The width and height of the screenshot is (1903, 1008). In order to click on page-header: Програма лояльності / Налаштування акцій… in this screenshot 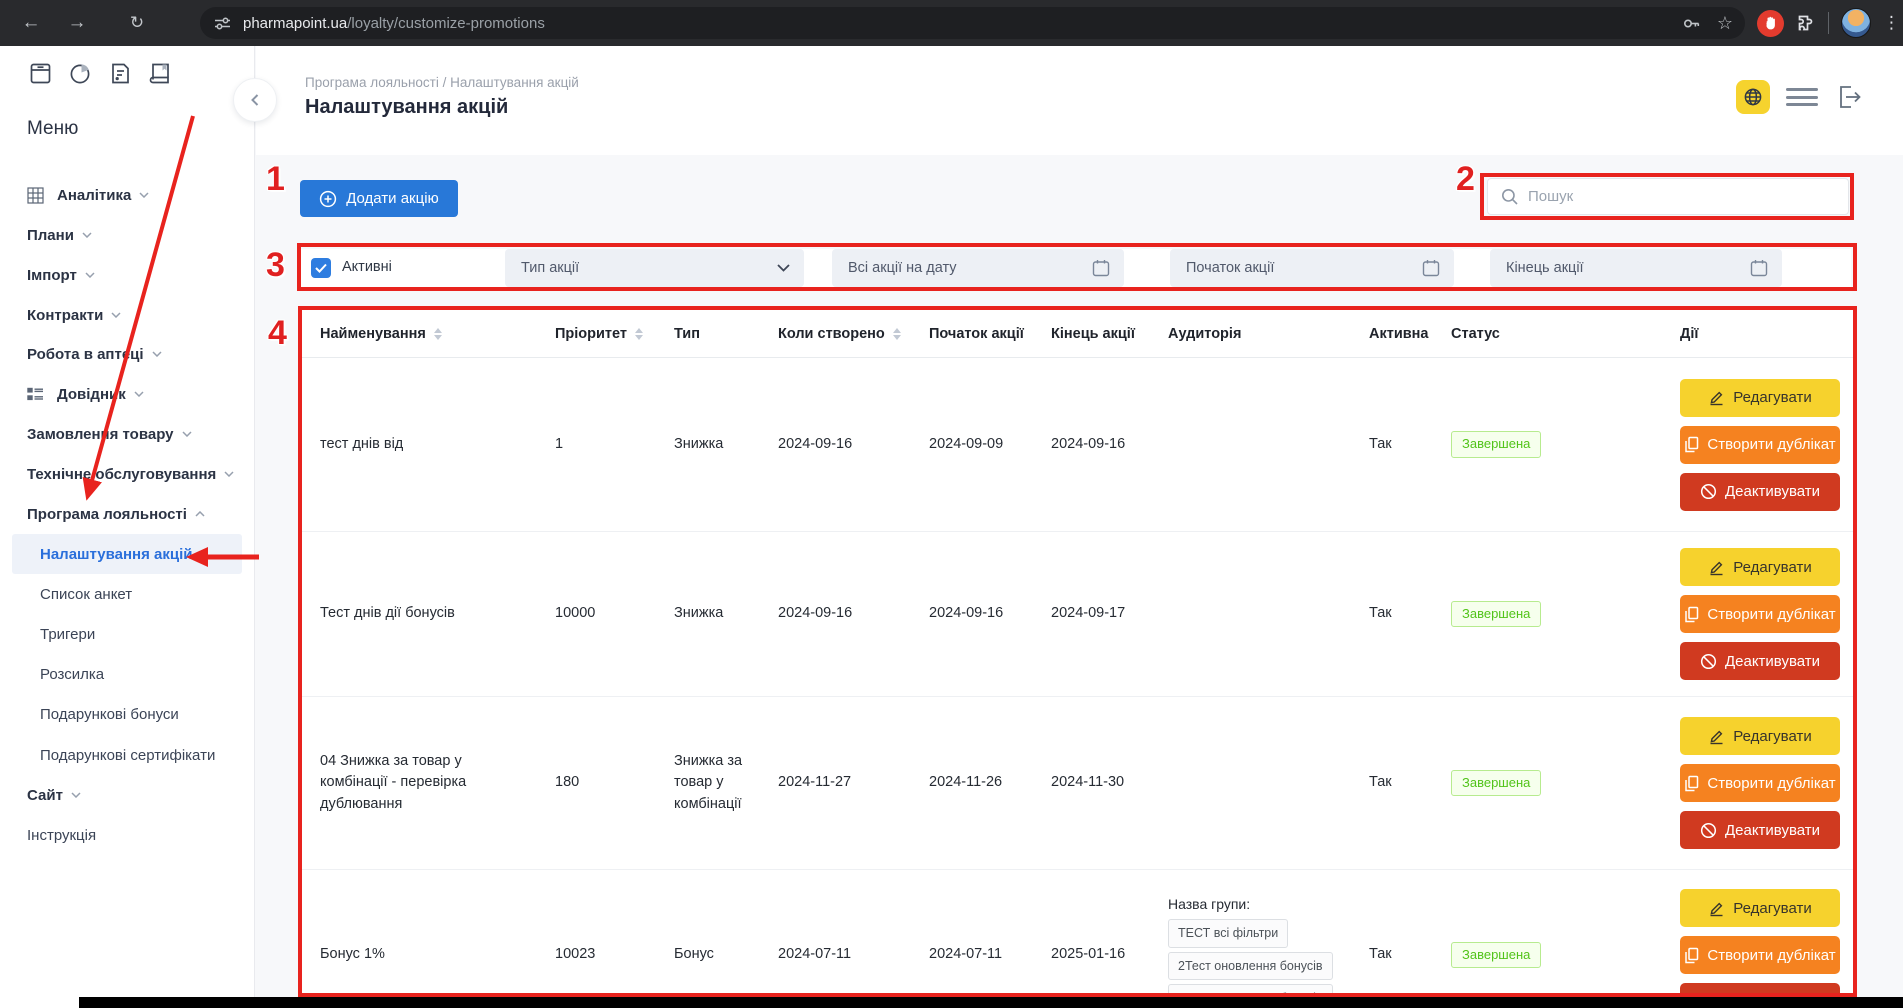, I will do `click(1079, 100)`.